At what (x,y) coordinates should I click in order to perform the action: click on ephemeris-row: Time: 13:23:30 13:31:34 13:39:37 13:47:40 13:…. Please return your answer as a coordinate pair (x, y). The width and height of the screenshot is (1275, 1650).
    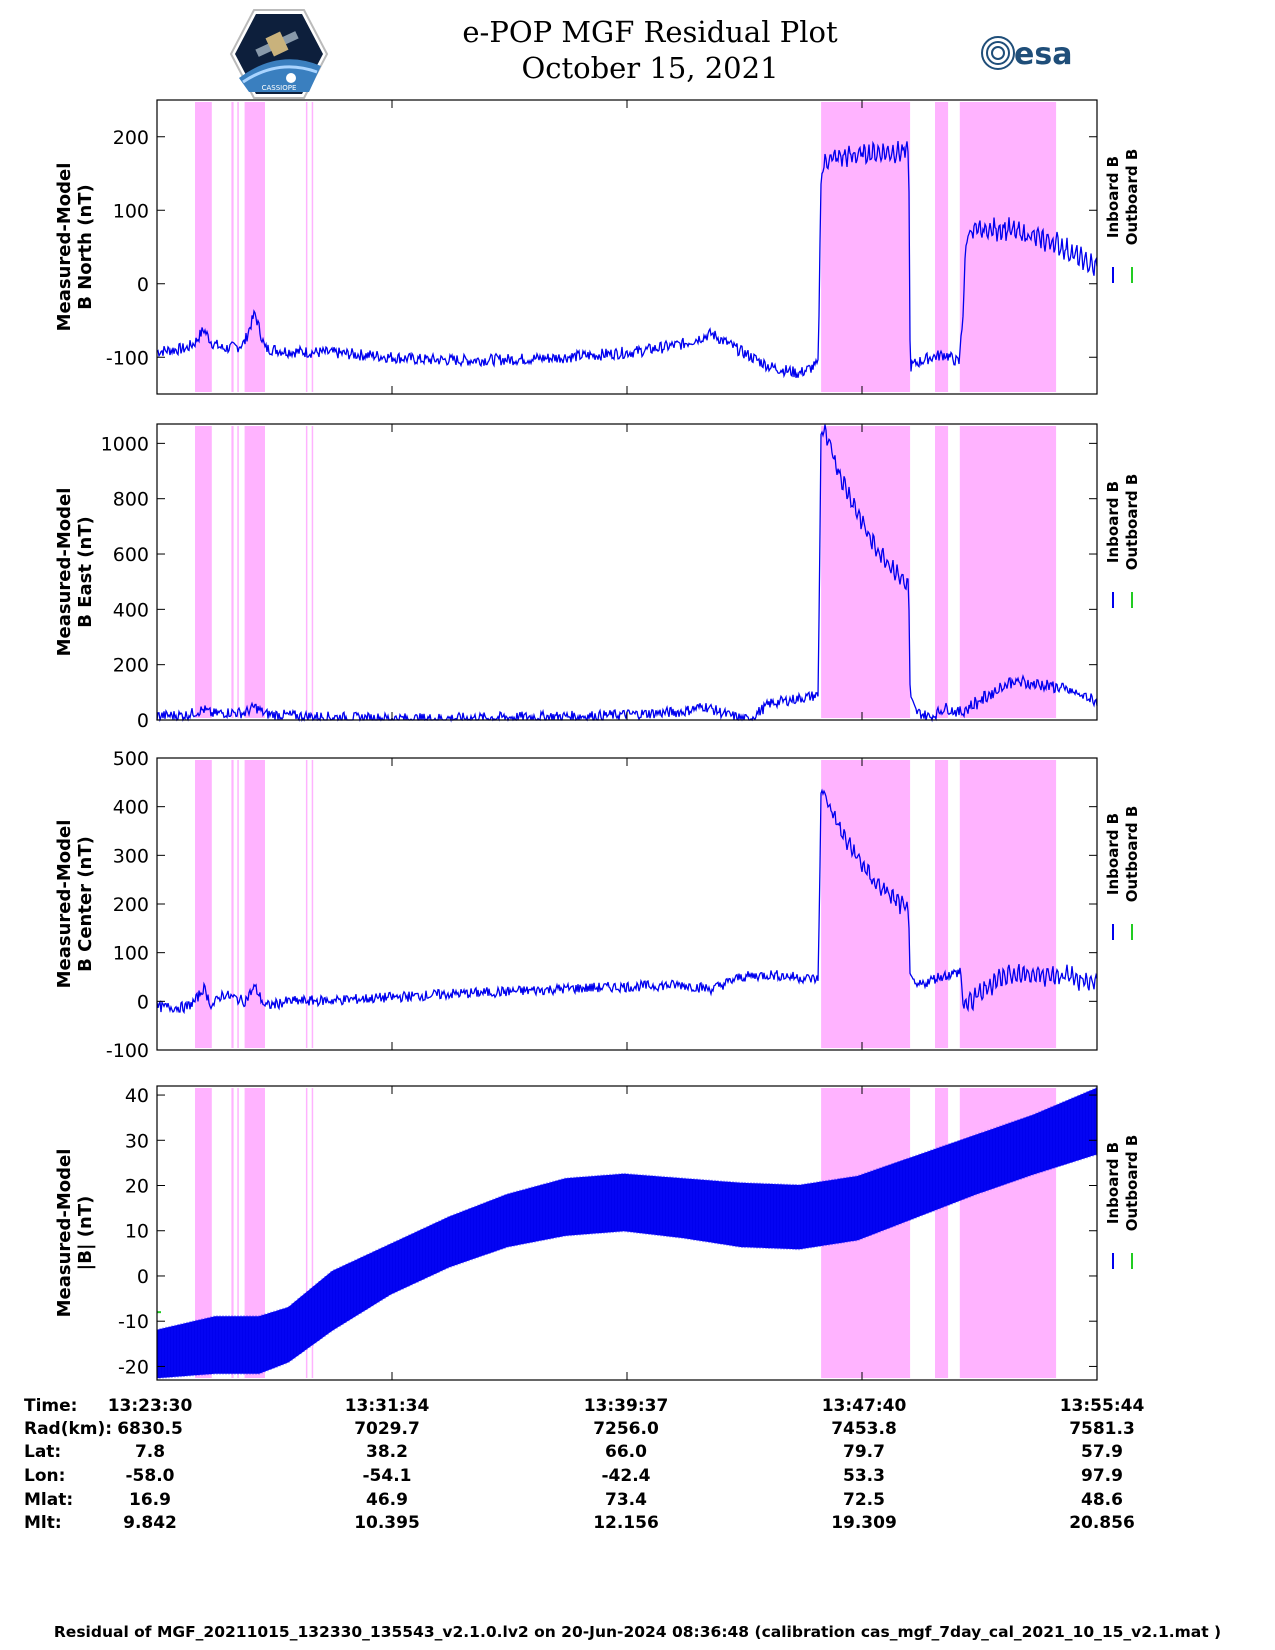
    Looking at the image, I should click on (637, 1408).